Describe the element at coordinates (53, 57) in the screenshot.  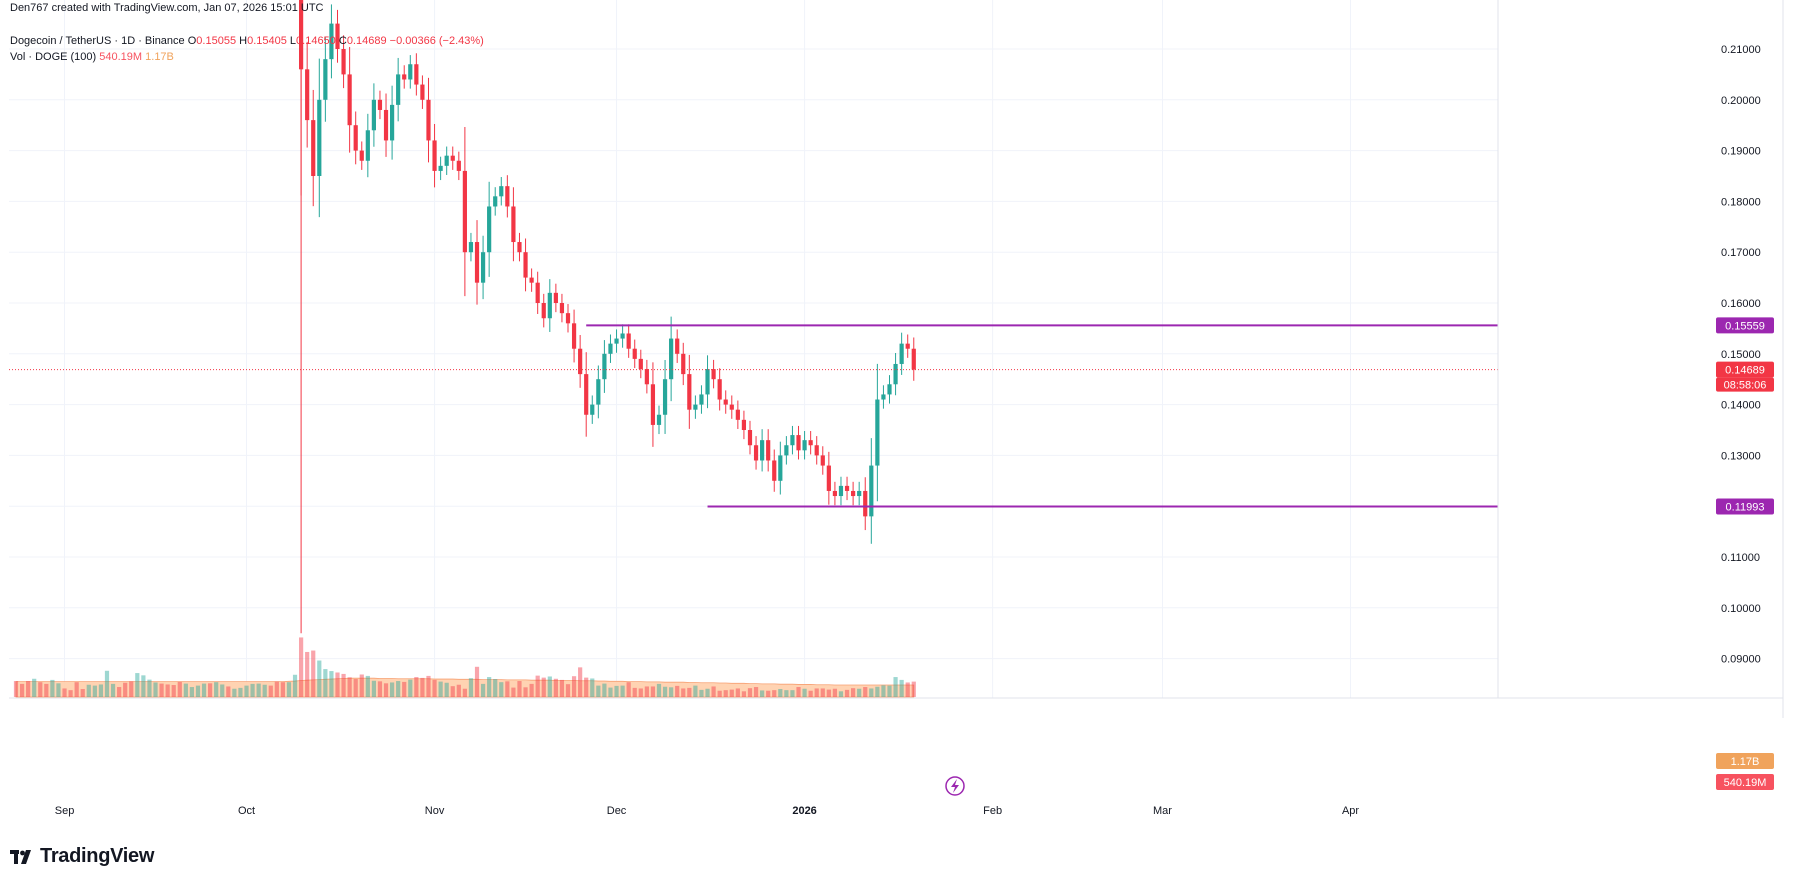
I see `volume-indicator-name: Vol · DOGE (100)` at that location.